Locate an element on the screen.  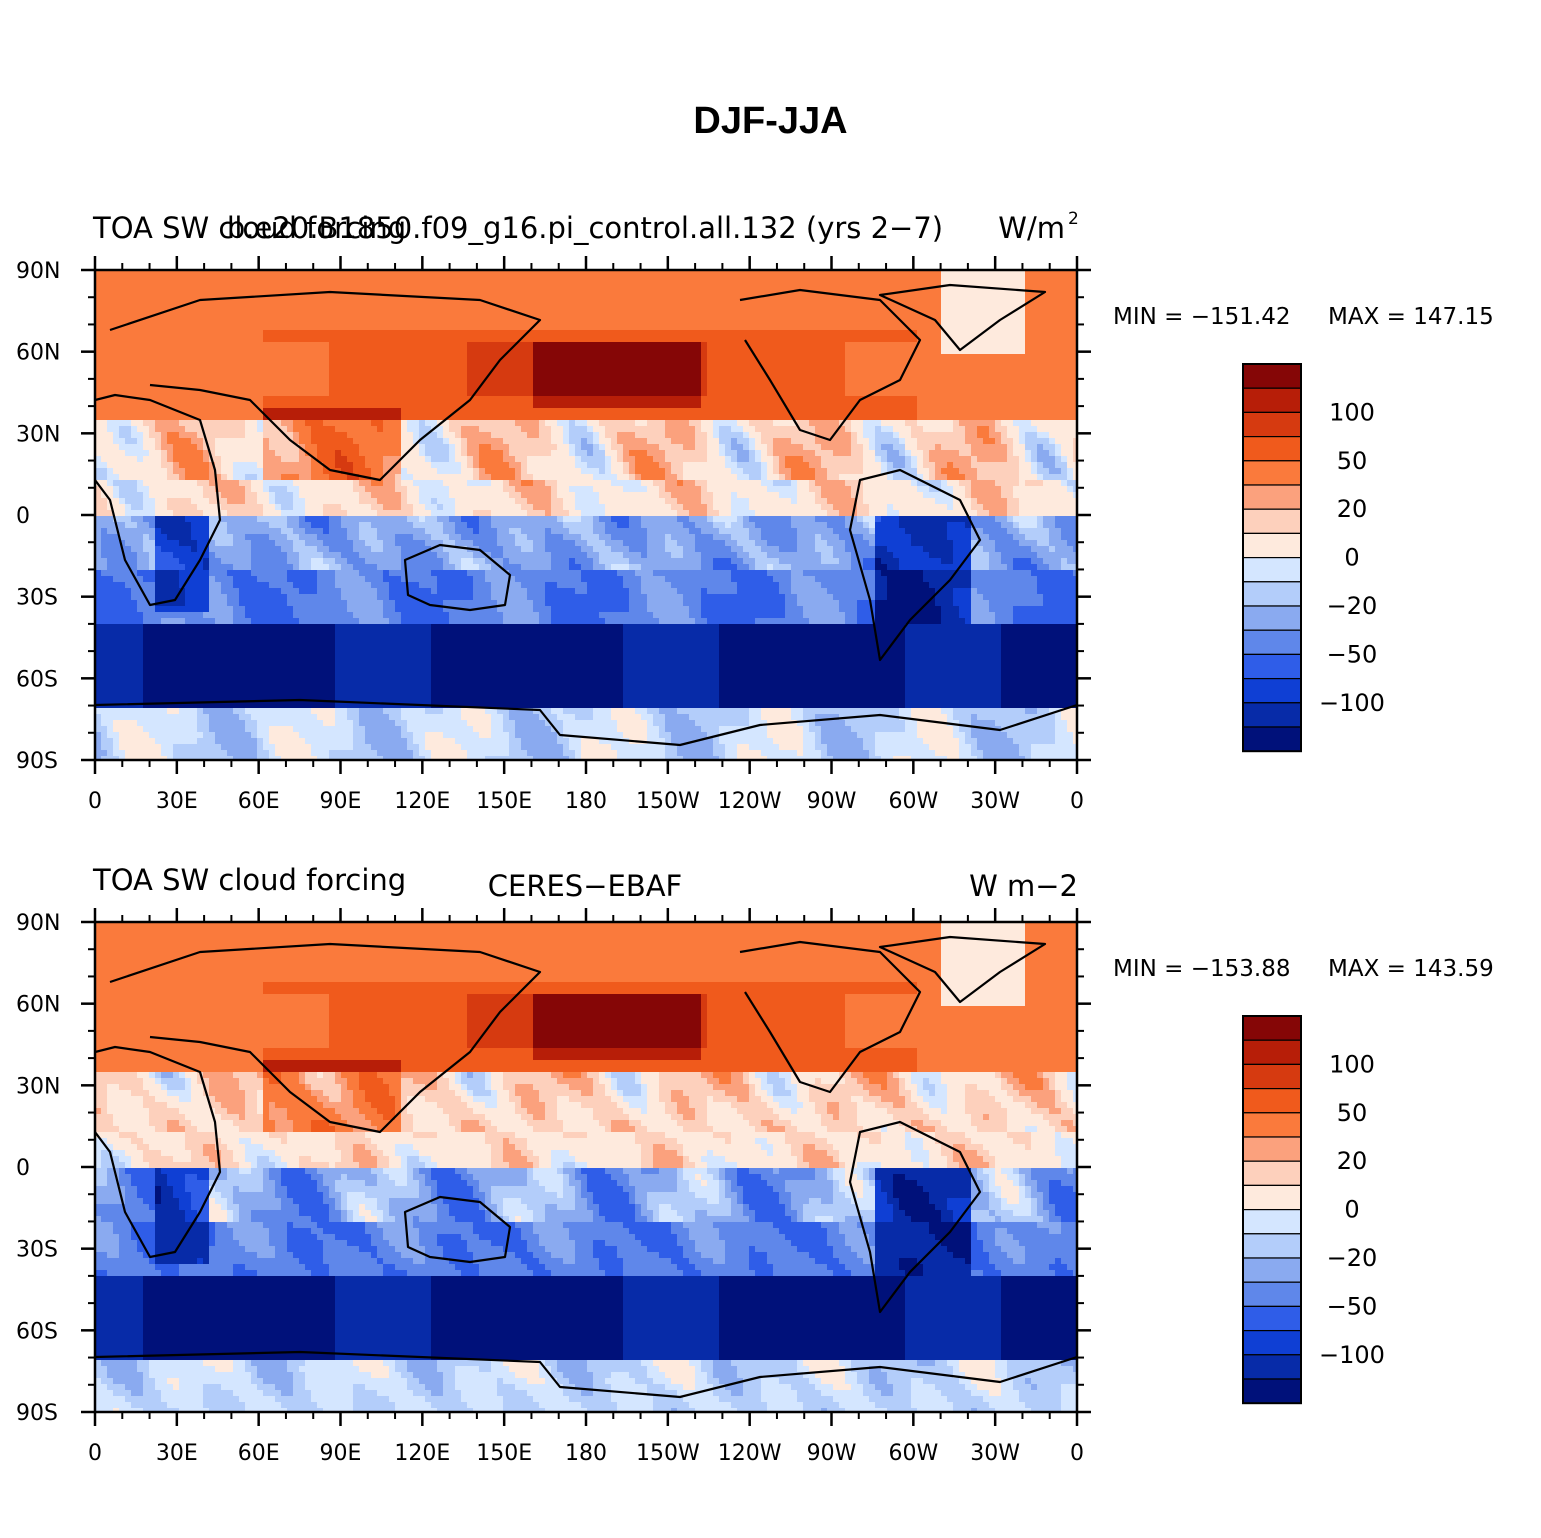
lat-tick-label: 0 is located at coordinates (23, 1168).